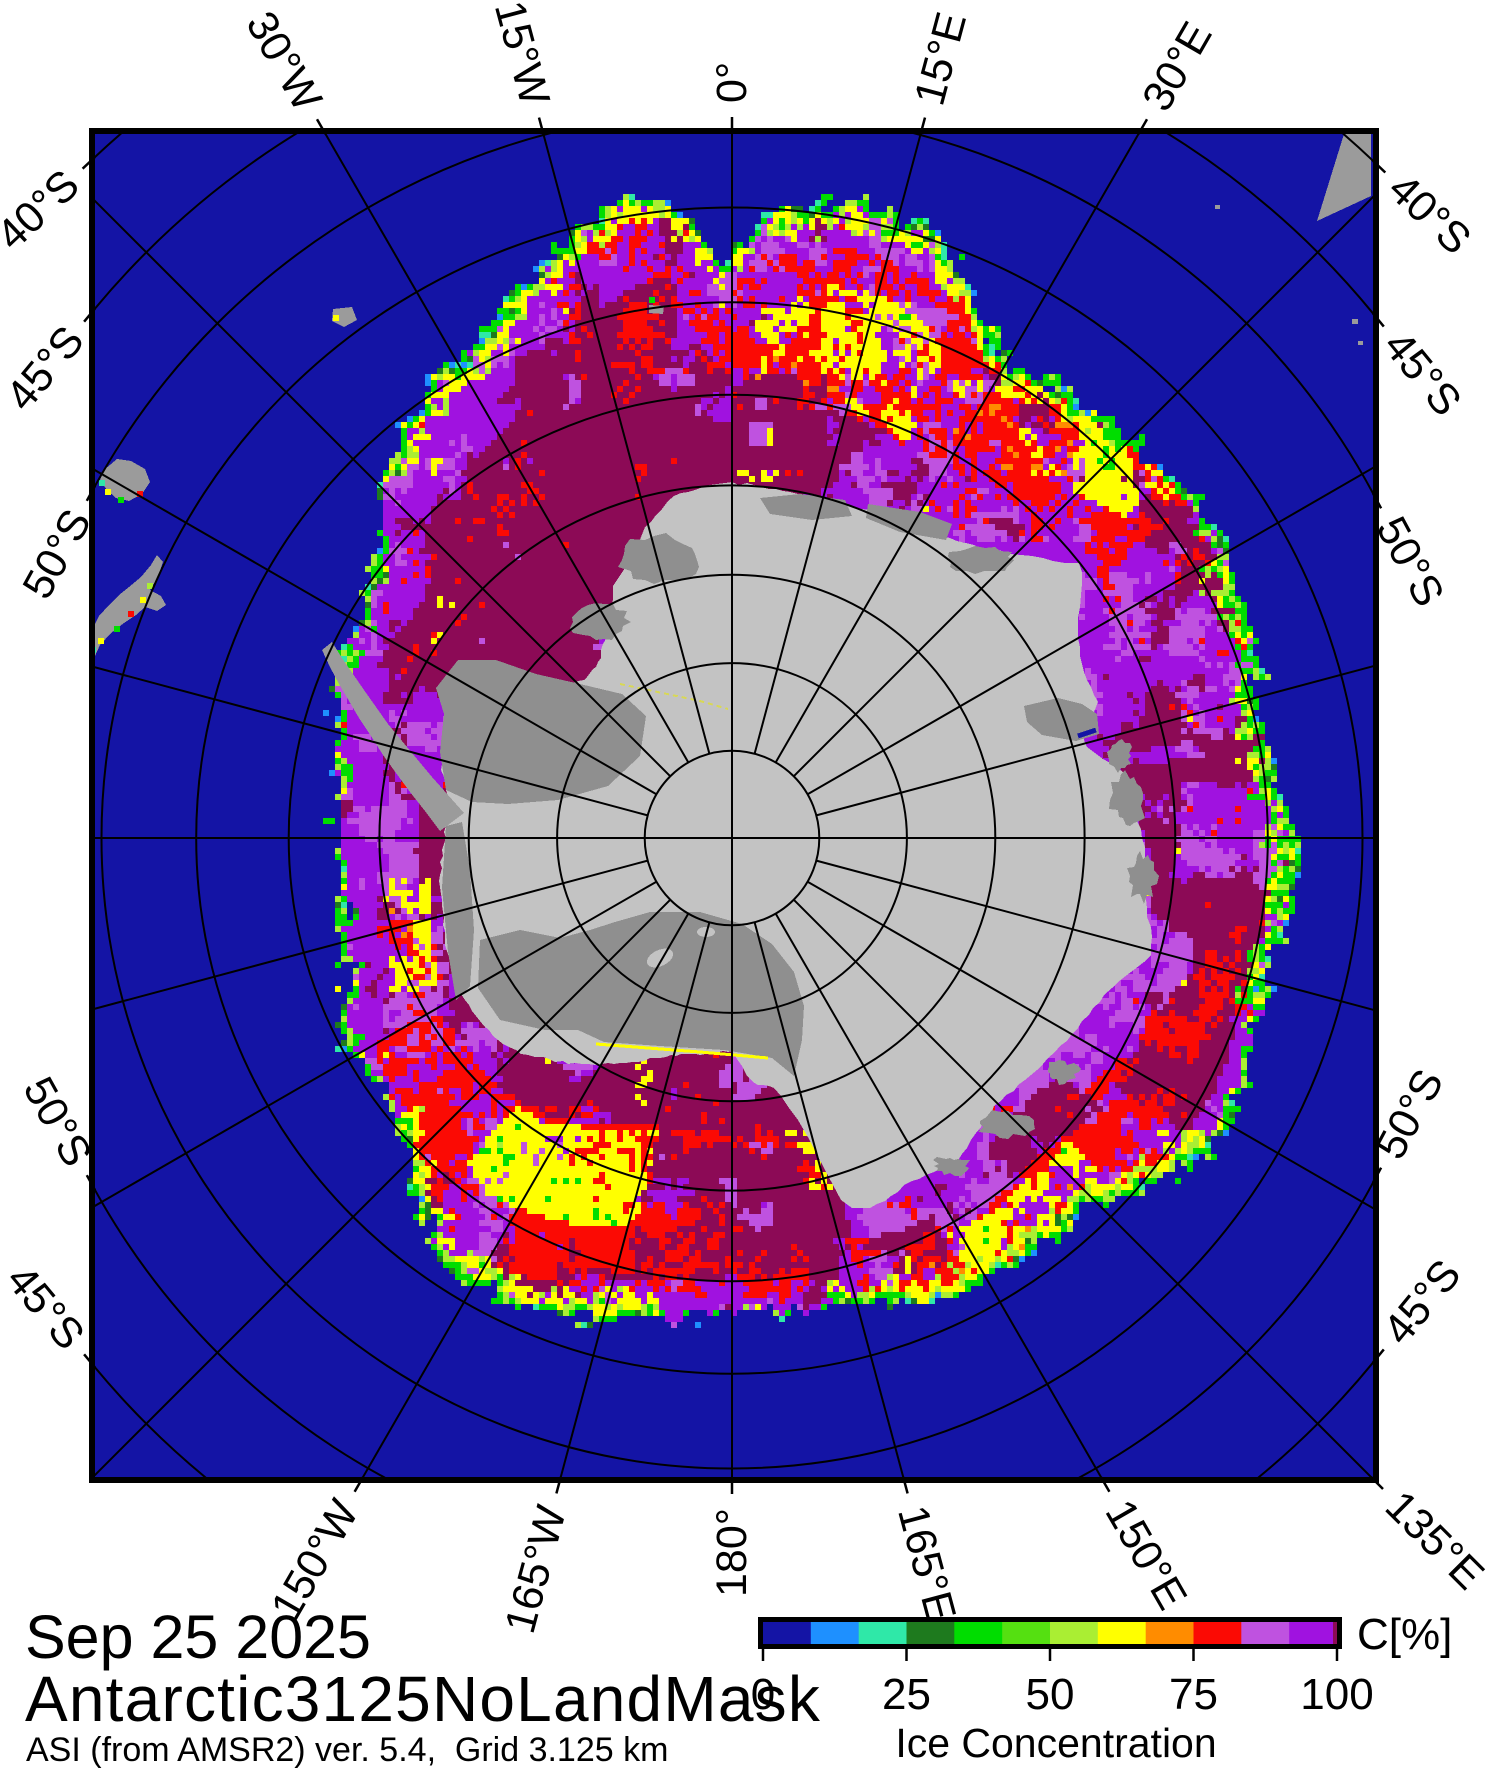  Describe the element at coordinates (763, 1694) in the screenshot. I see `svg-text: 0` at that location.